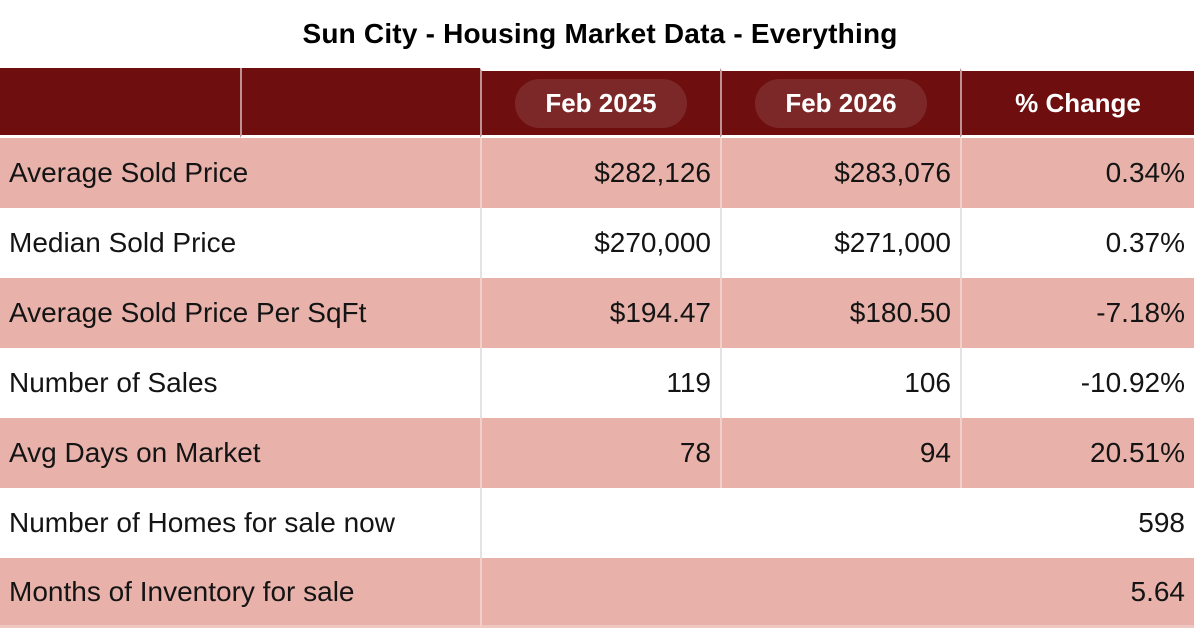  I want to click on avg-sold-price-feb-2026-value: $283,076, so click(840, 173).